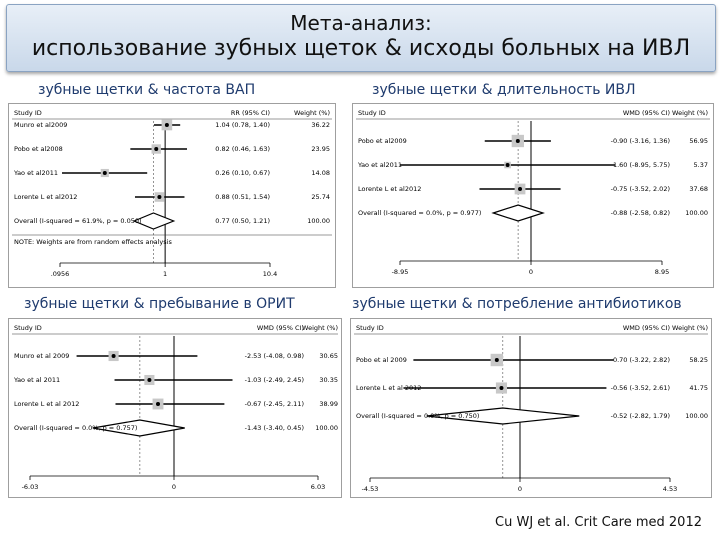  I want to click on caption-vap: зубные щетки & частота ВАП, so click(147, 90).